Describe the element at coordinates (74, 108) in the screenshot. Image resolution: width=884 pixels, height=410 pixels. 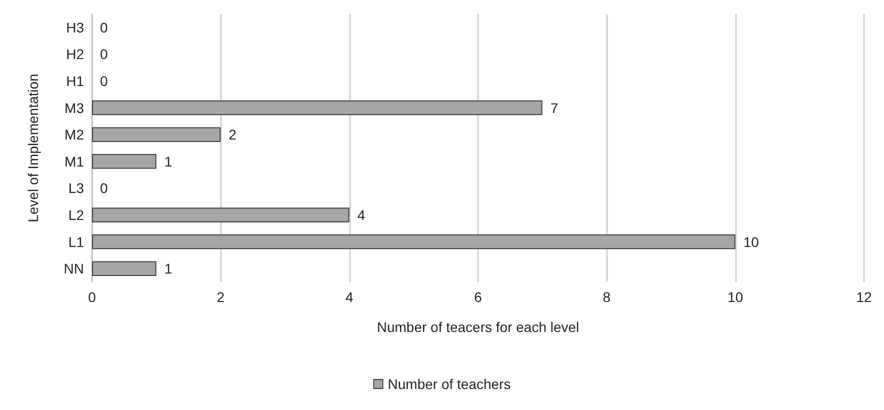
I see `y-tick-label: M3` at that location.